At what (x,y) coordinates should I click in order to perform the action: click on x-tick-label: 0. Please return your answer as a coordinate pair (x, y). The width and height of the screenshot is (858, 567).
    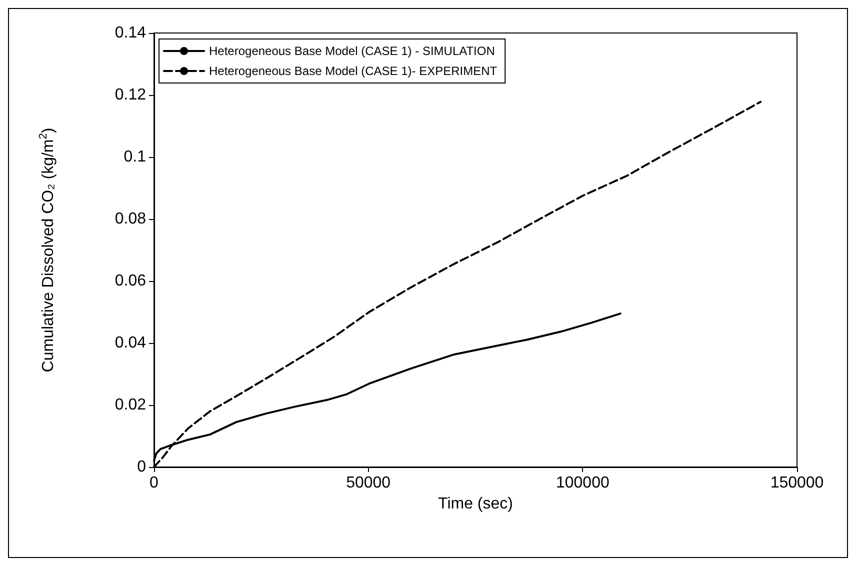
    Looking at the image, I should click on (154, 483).